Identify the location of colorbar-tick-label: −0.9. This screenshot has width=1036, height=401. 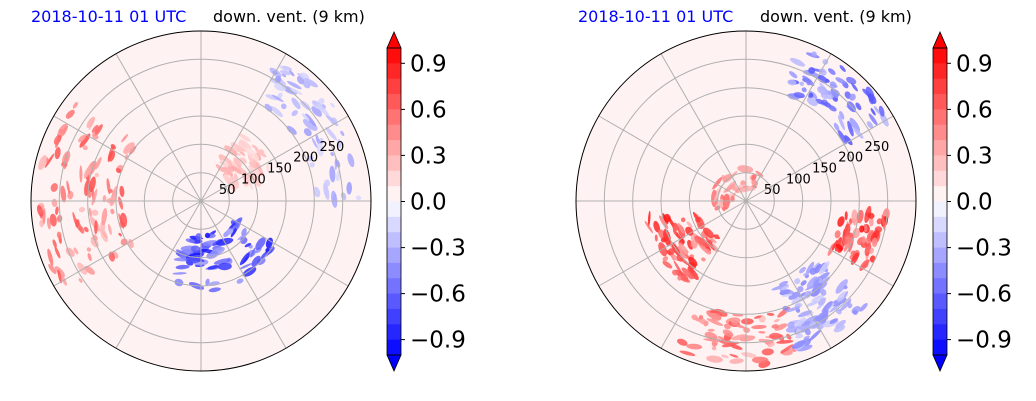
(438, 341).